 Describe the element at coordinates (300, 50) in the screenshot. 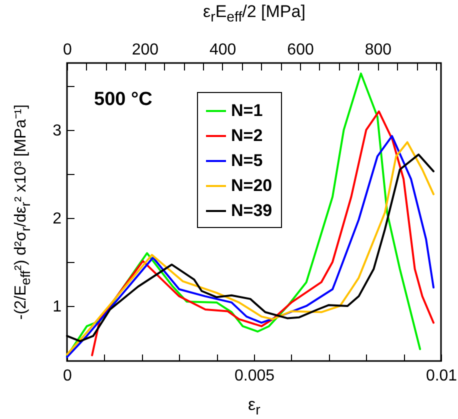

I see `x2-tick-label: 600` at that location.